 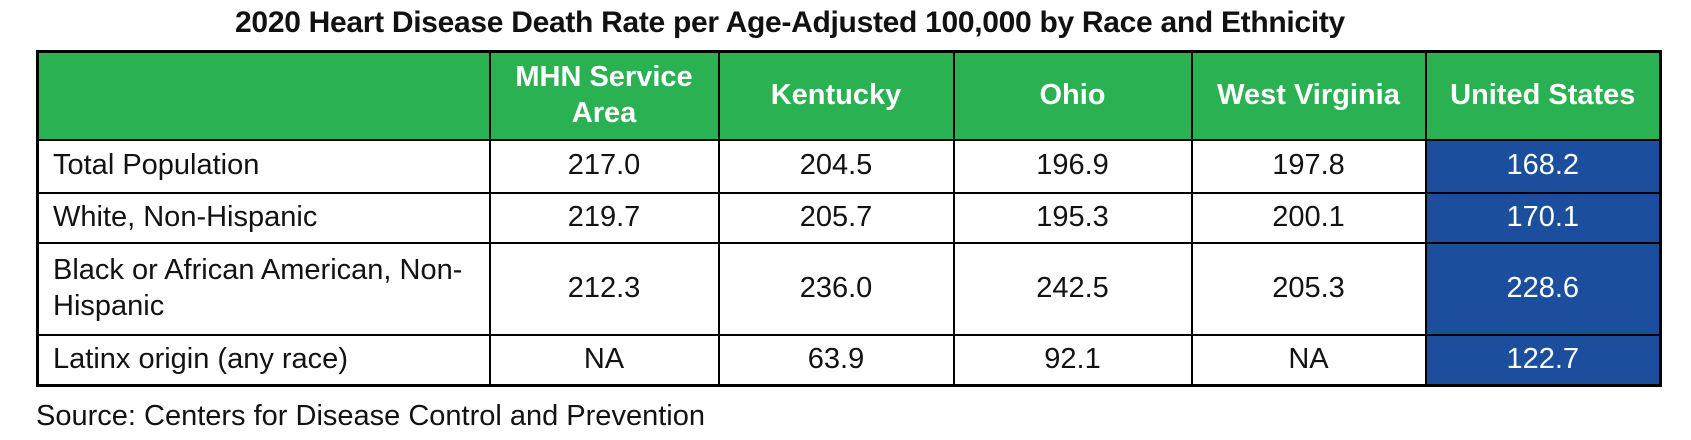 I want to click on data-cell-kentucky: 205.7, so click(x=836, y=217).